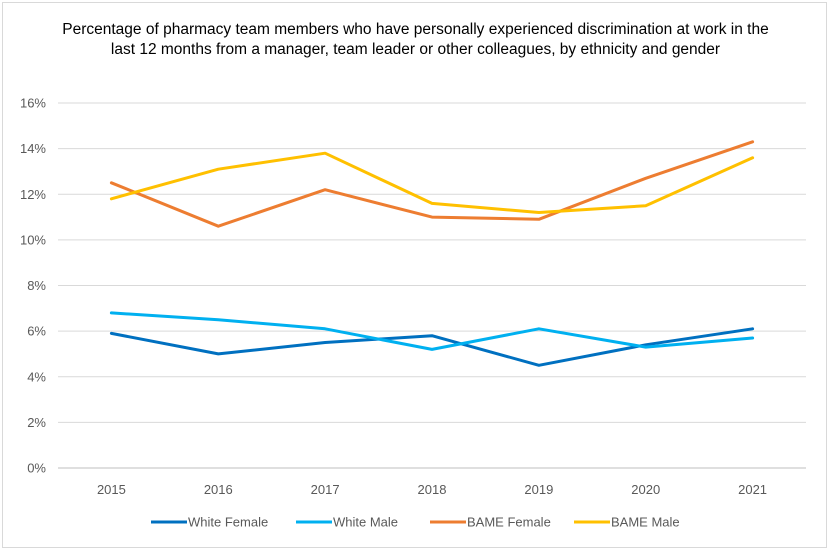 This screenshot has height=552, width=831. I want to click on x-tick-label: 2020, so click(645, 489).